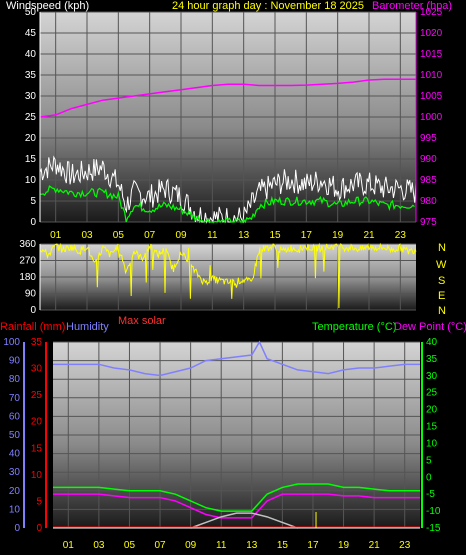 The image size is (466, 555). What do you see at coordinates (432, 427) in the screenshot?
I see `temperature-y-tick: 15` at bounding box center [432, 427].